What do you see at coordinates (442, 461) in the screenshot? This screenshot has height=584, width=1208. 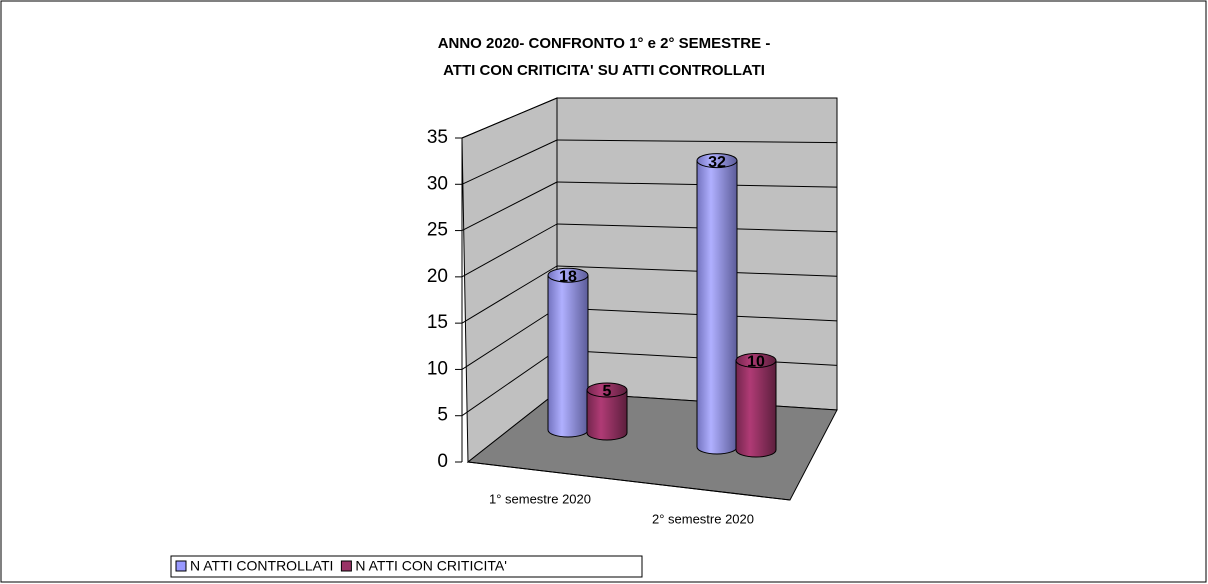 I see `y-tick-label: 0` at bounding box center [442, 461].